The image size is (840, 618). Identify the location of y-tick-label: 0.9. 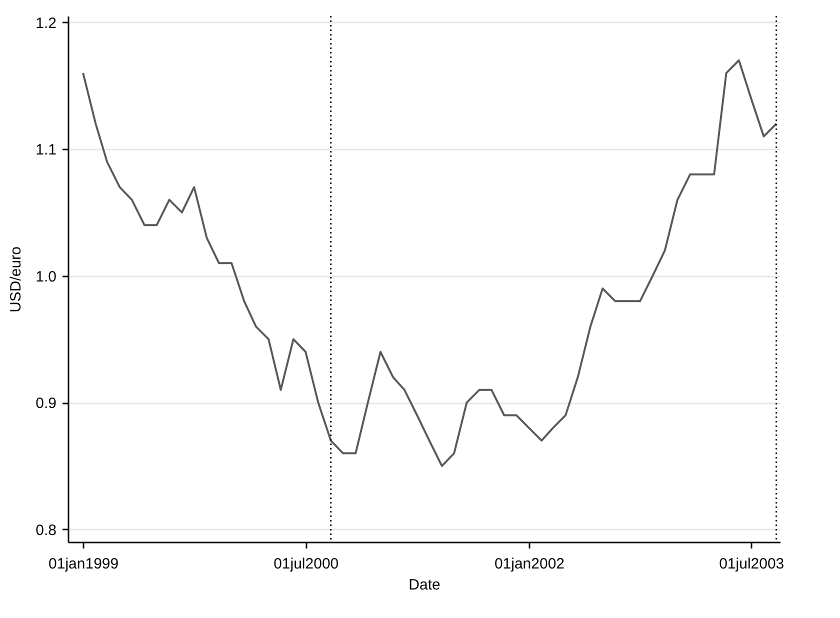
(46, 403).